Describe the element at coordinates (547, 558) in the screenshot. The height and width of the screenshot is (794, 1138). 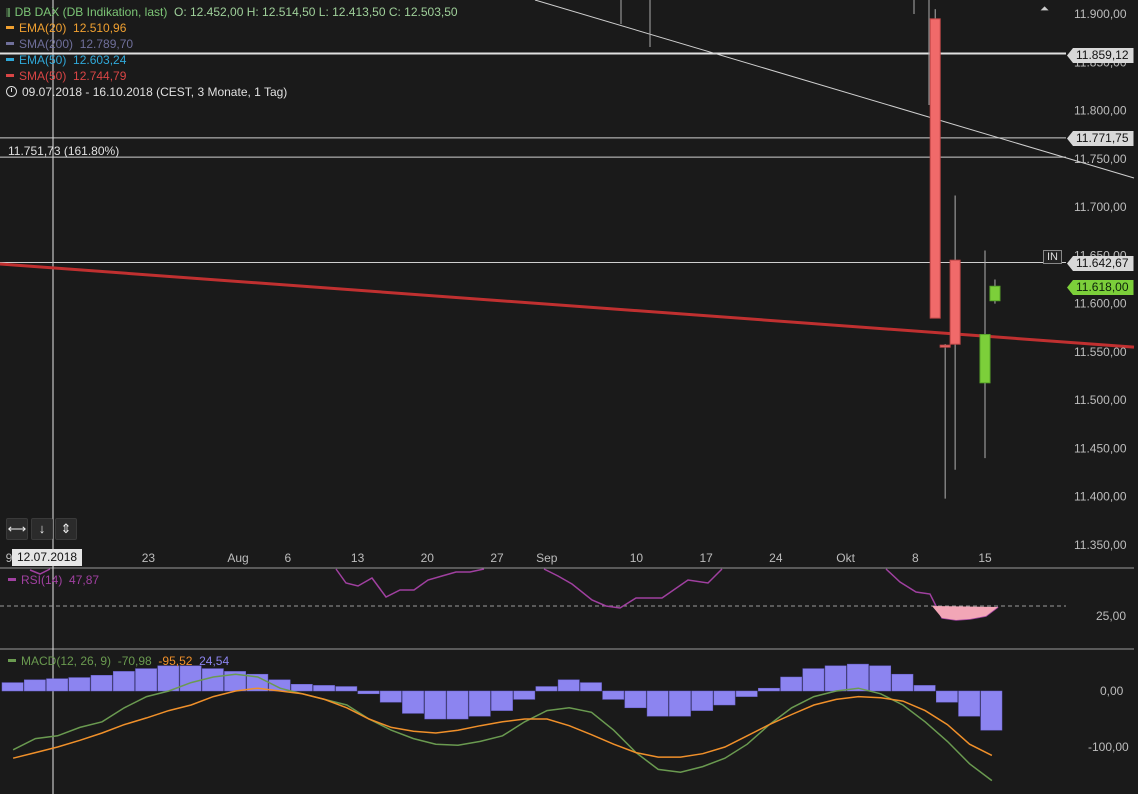
I see `x-tick-label: Sep` at that location.